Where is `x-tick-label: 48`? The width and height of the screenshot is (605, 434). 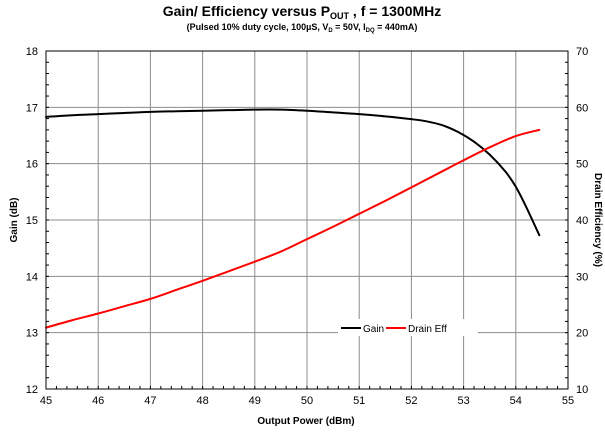 x-tick-label: 48 is located at coordinates (202, 401).